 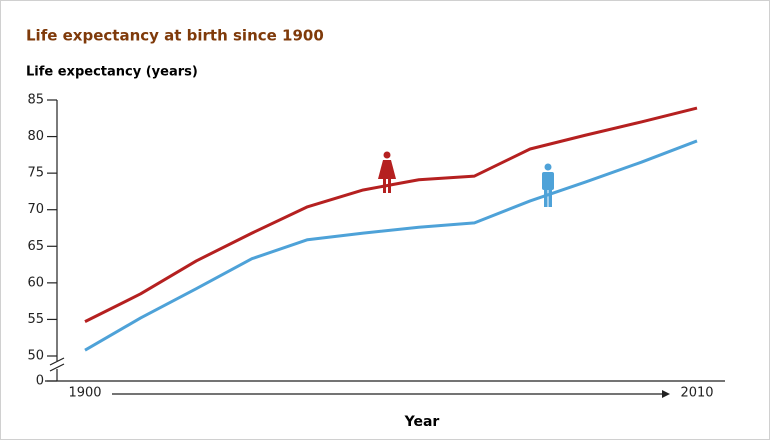 I want to click on y-tick-label: 65, so click(x=35, y=246).